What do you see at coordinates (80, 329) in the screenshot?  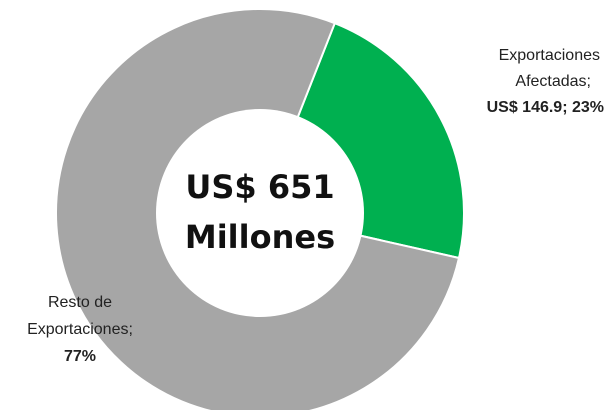 I see `slice-label-rest-line-2: Exportaciones;` at bounding box center [80, 329].